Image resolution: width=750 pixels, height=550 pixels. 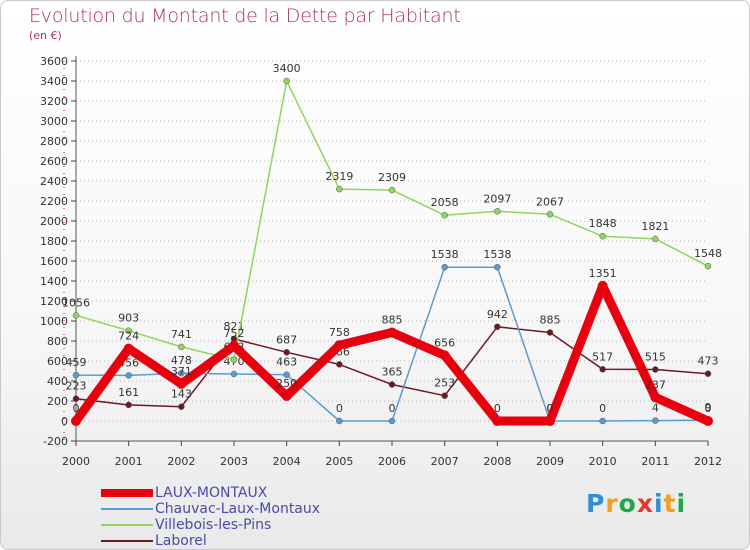 What do you see at coordinates (55, 441) in the screenshot?
I see `y-tick-label: -200` at bounding box center [55, 441].